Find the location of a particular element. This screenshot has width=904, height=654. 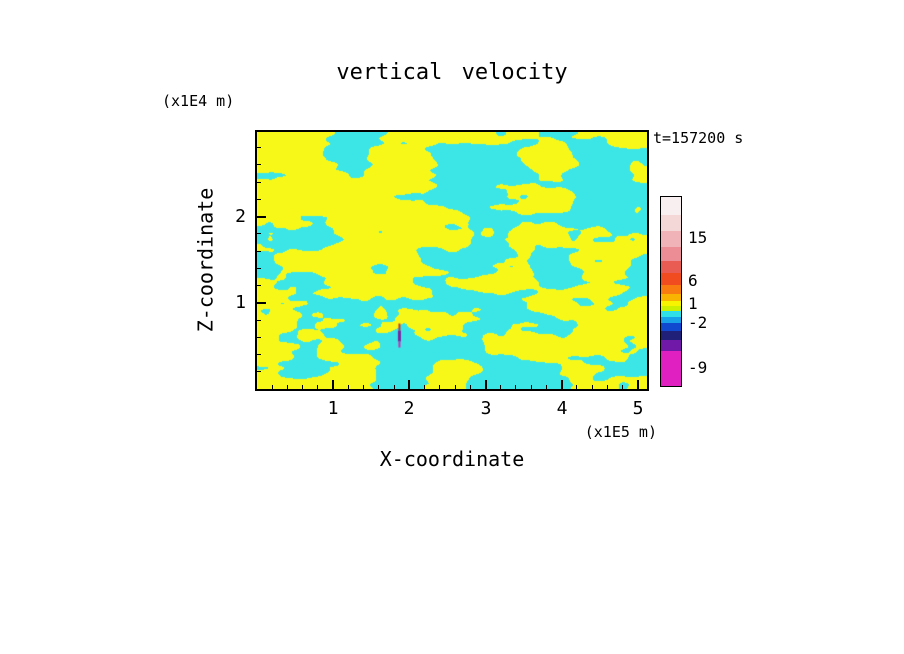

x-tick-label: 2 is located at coordinates (409, 408).